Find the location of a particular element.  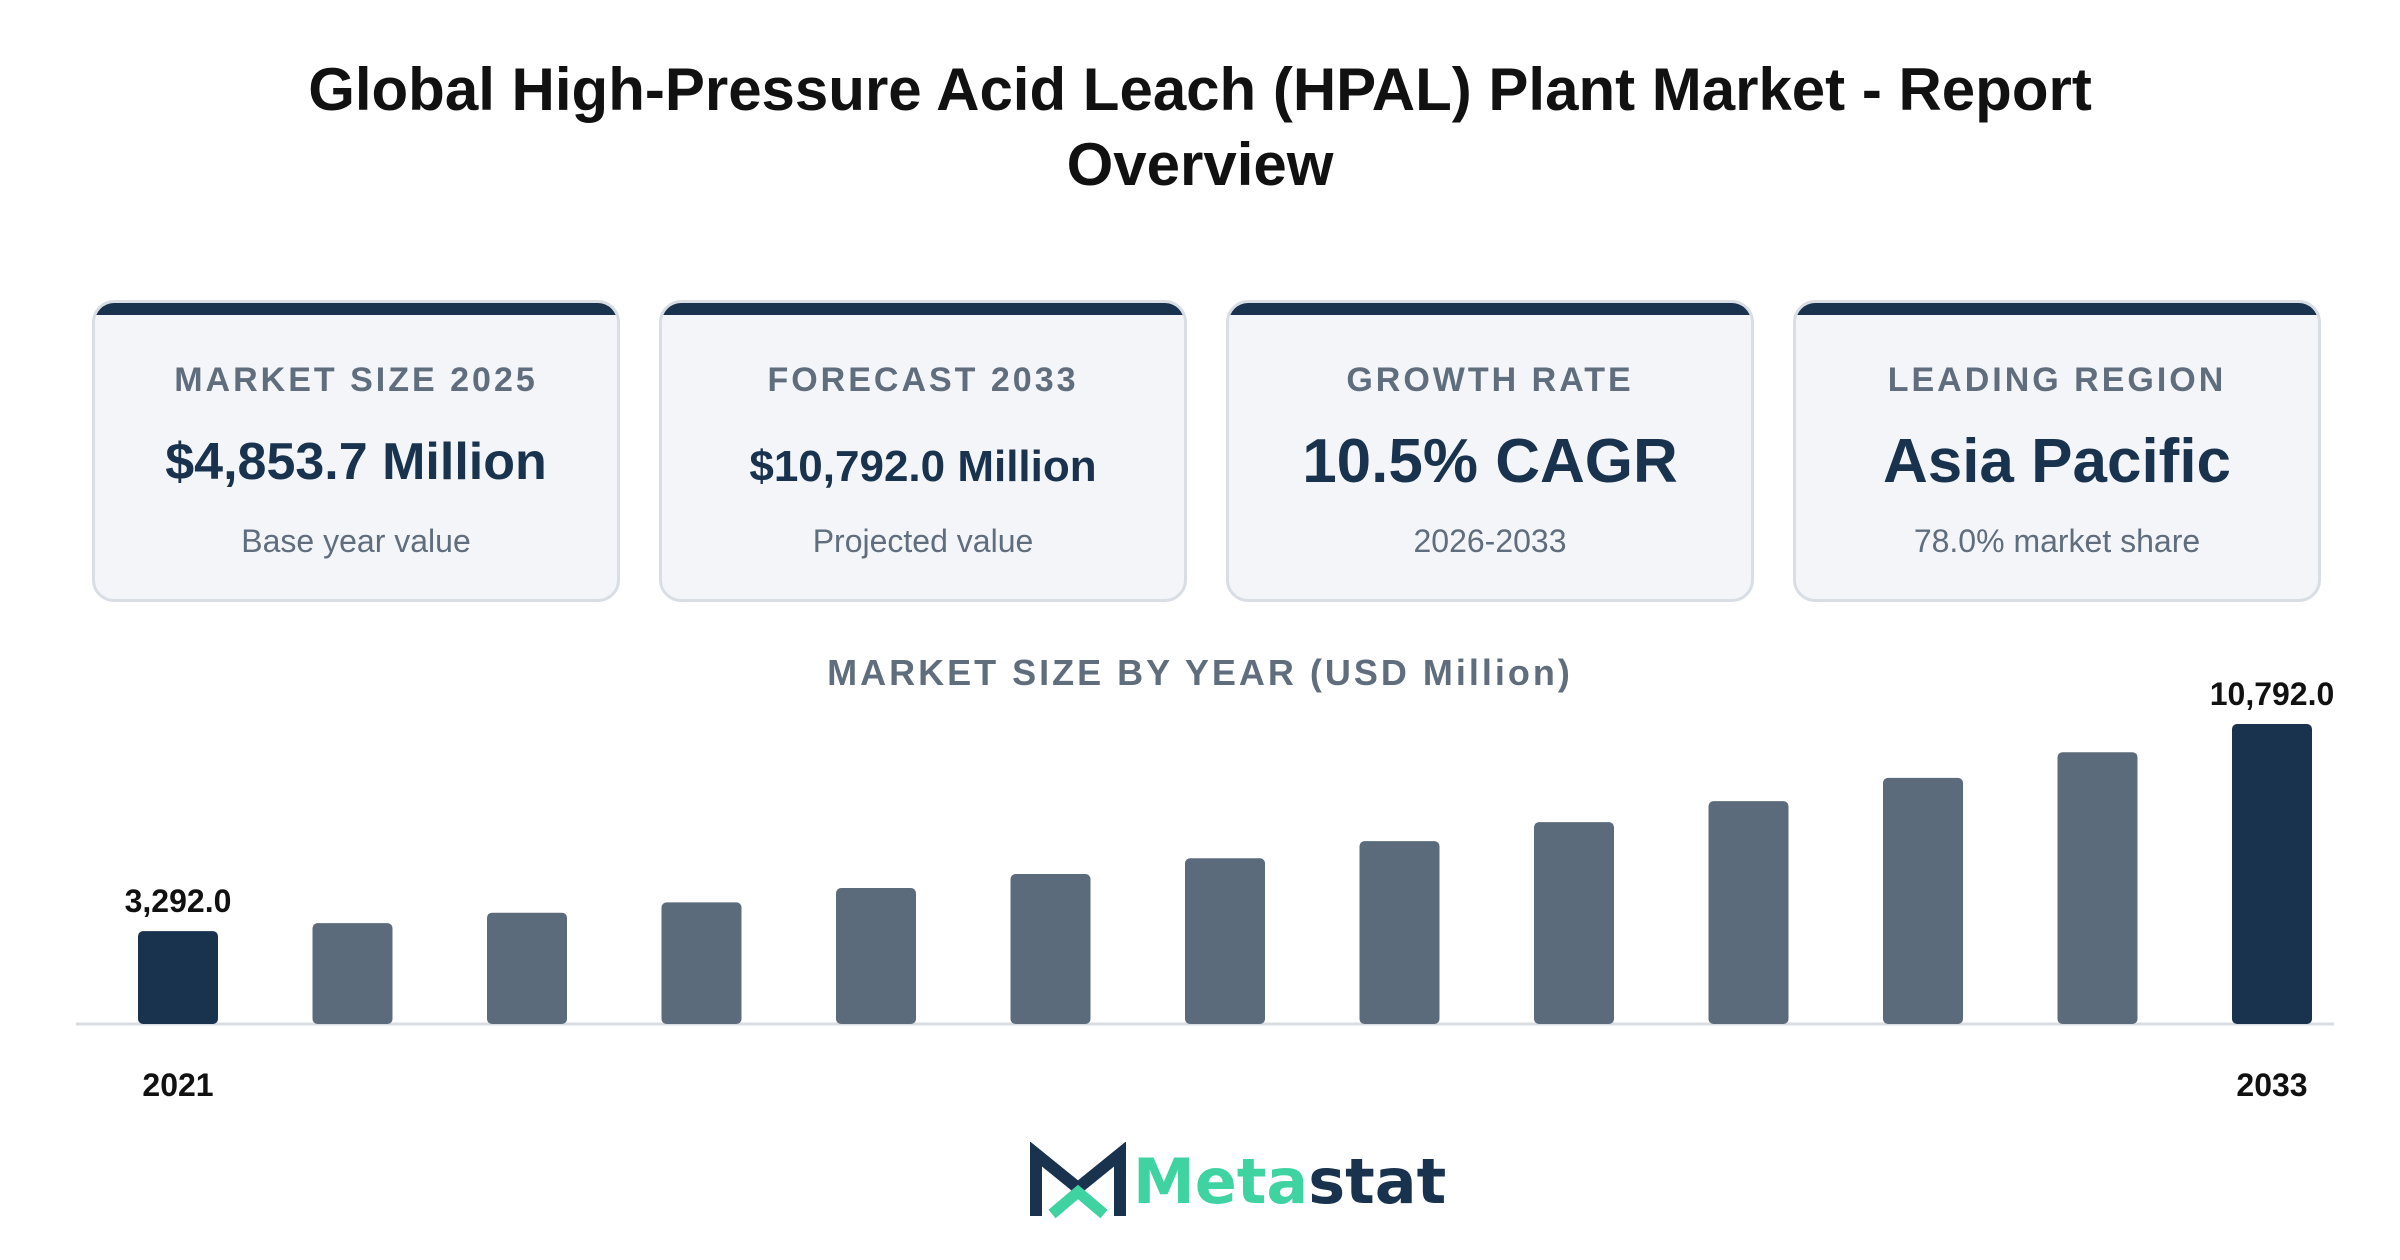

bar-2028 is located at coordinates (1399, 932).